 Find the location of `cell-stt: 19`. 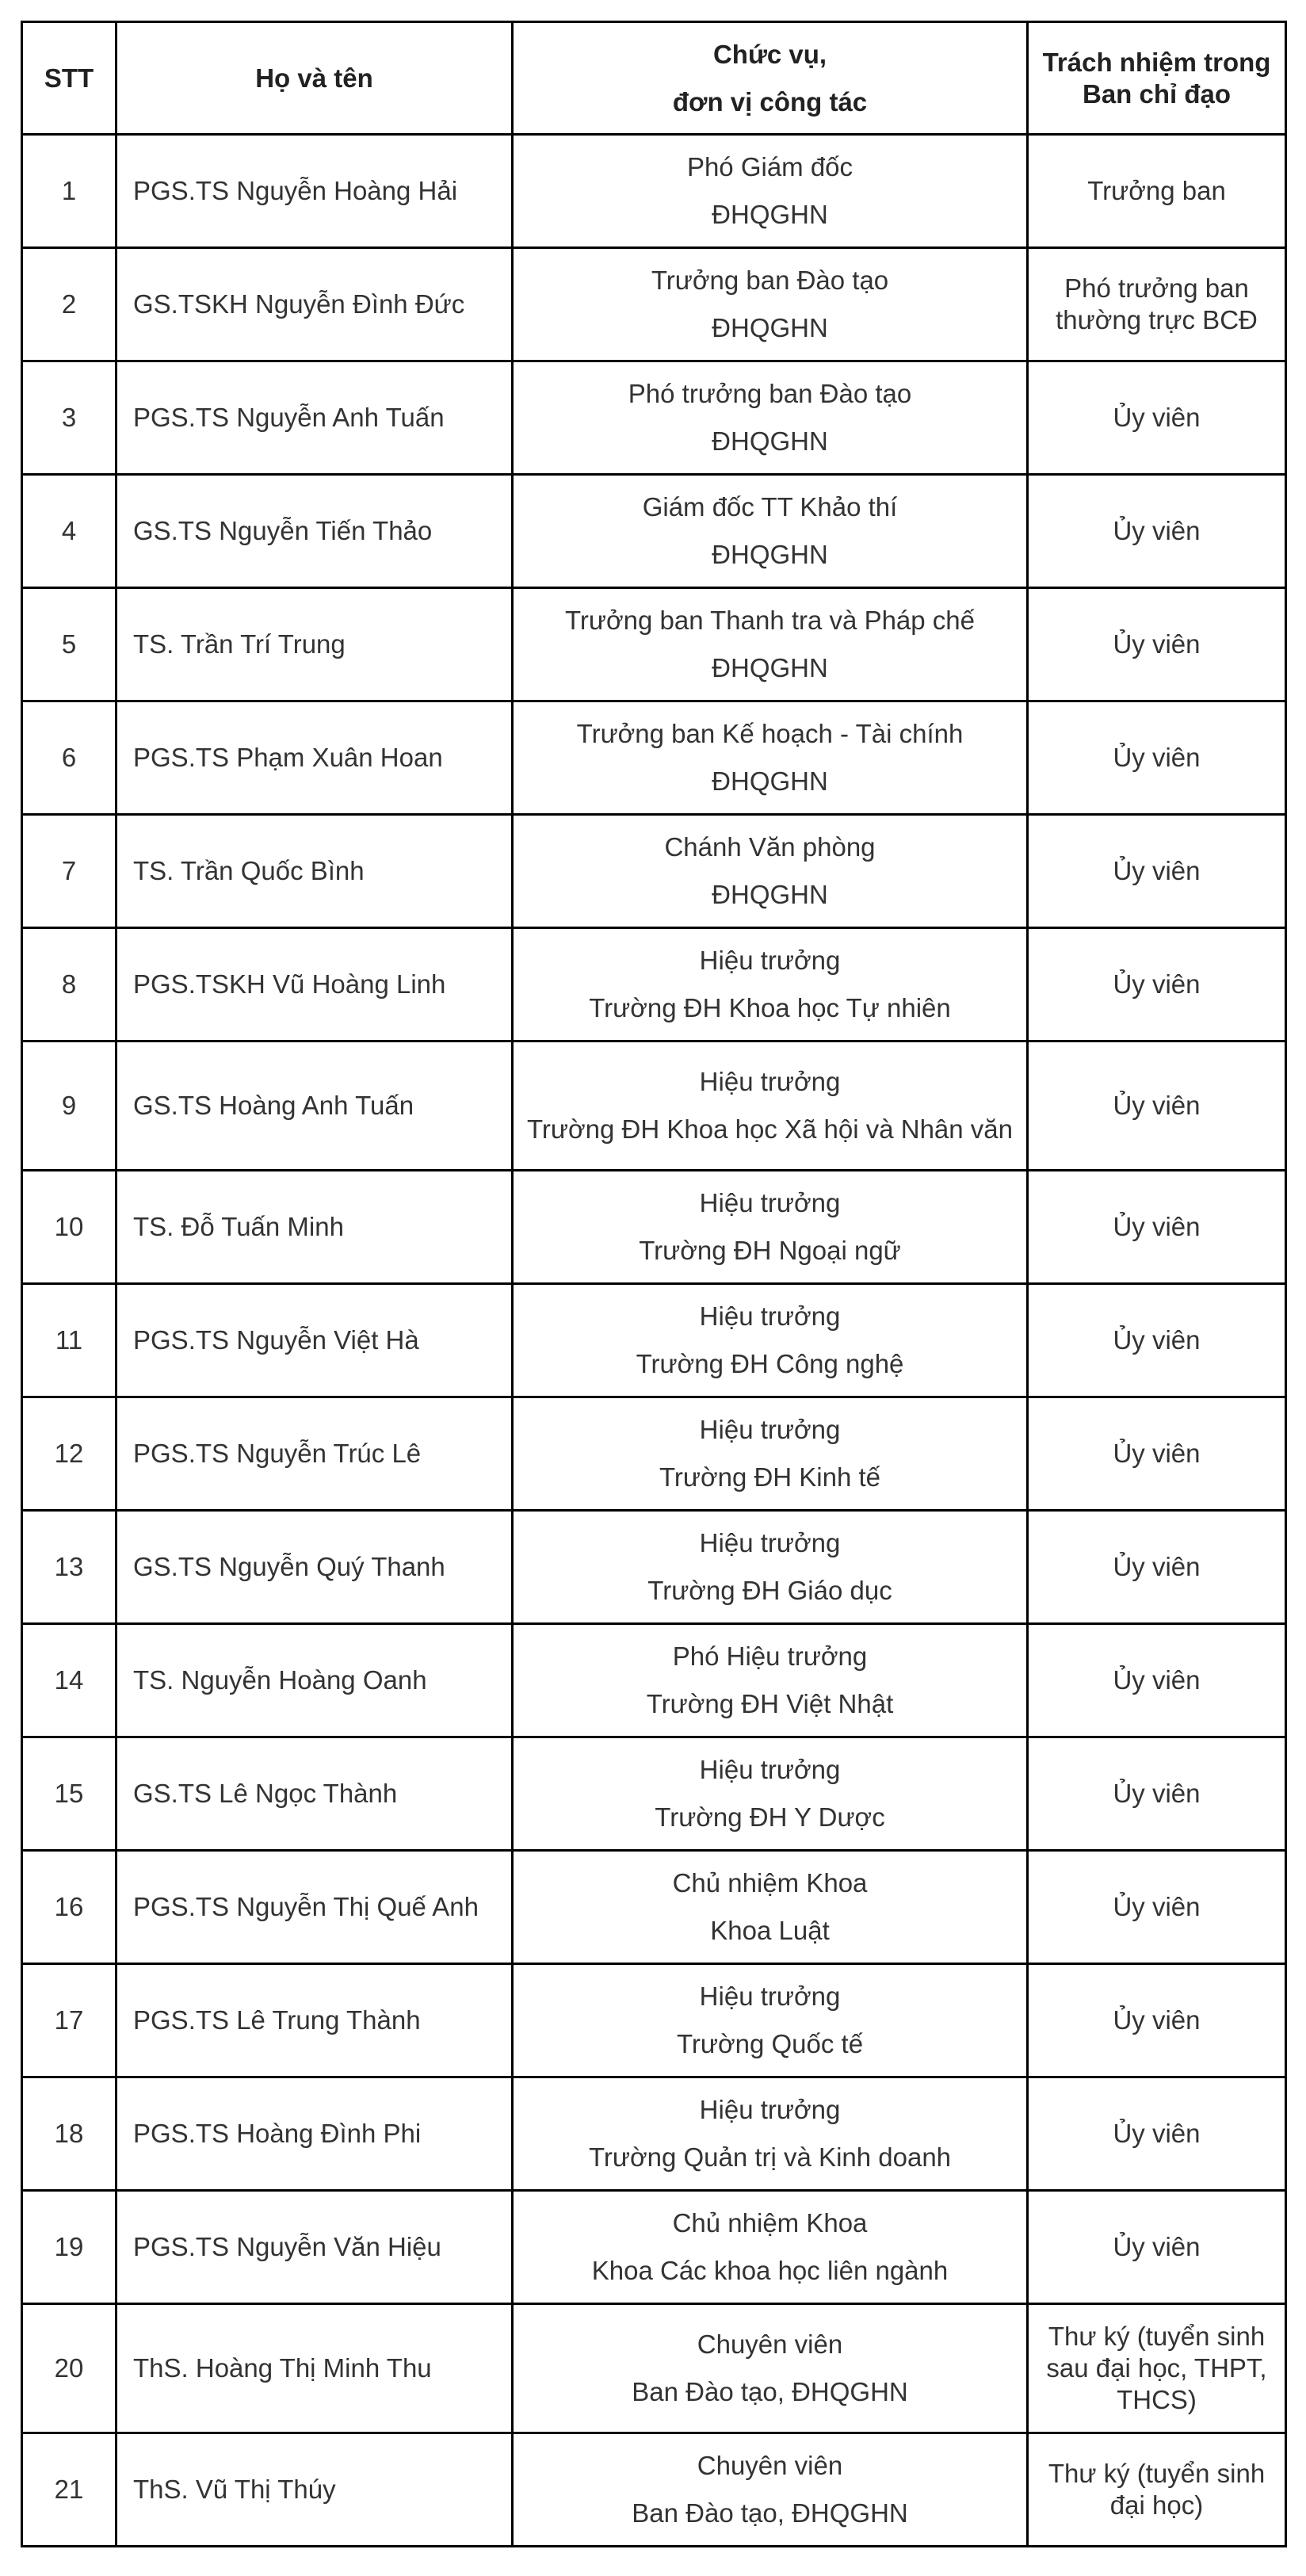

cell-stt: 19 is located at coordinates (69, 2247).